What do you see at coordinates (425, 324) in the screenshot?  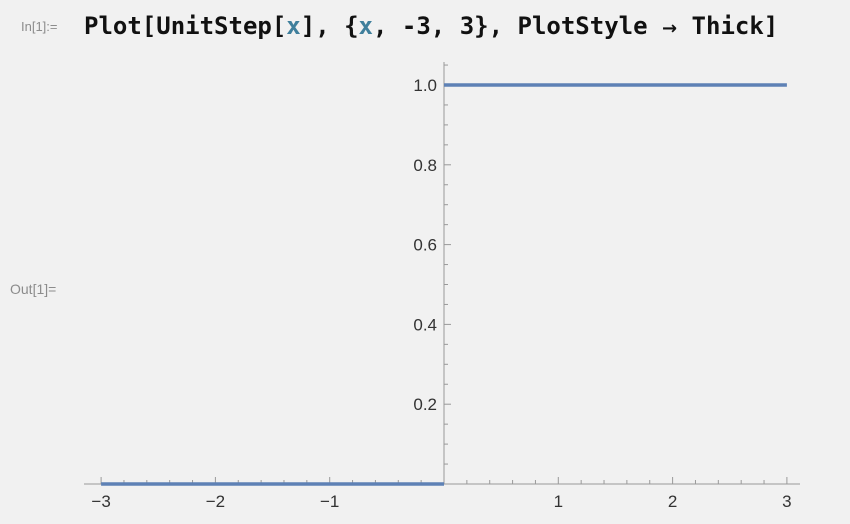 I see `y-tick-label: 0.4` at bounding box center [425, 324].